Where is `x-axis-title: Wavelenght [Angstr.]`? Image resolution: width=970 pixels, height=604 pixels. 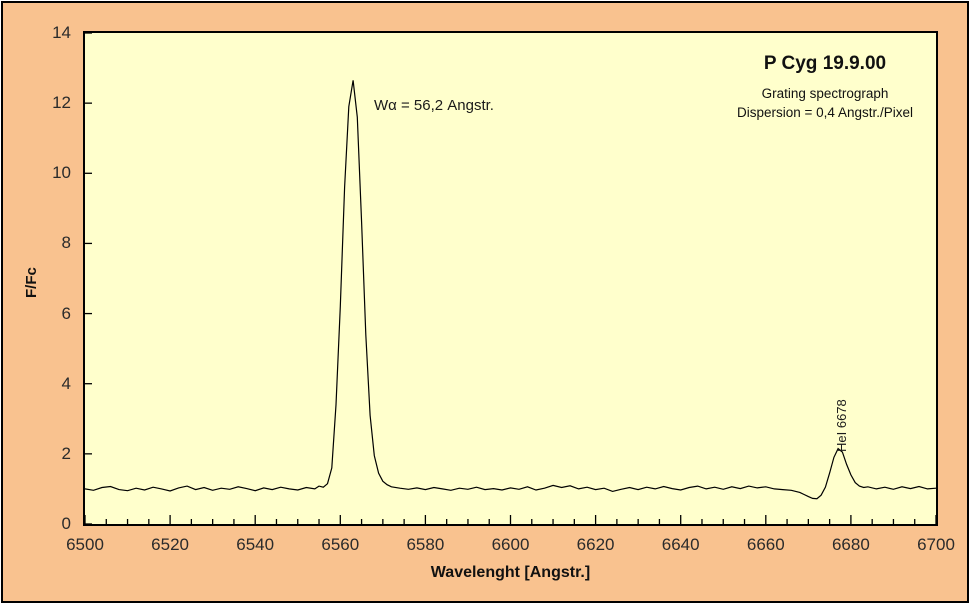
x-axis-title: Wavelenght [Angstr.] is located at coordinates (510, 572).